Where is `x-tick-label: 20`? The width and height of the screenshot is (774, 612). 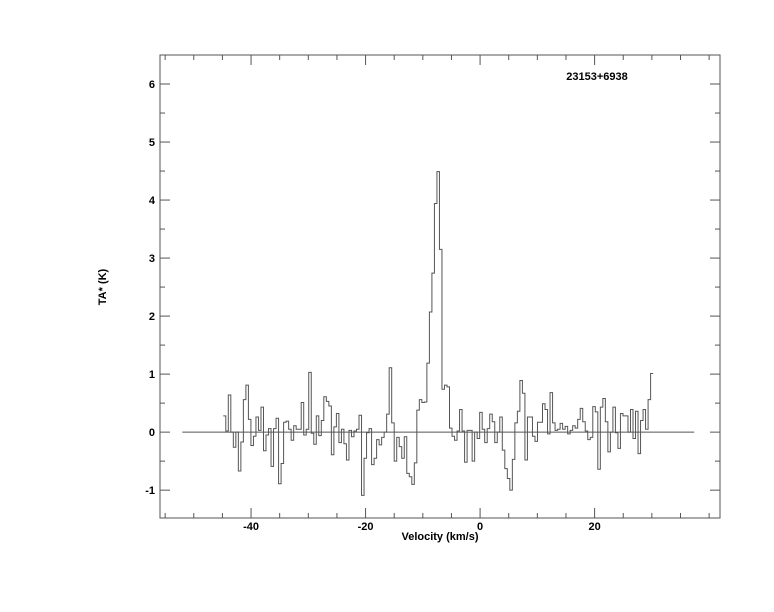 x-tick-label: 20 is located at coordinates (594, 527).